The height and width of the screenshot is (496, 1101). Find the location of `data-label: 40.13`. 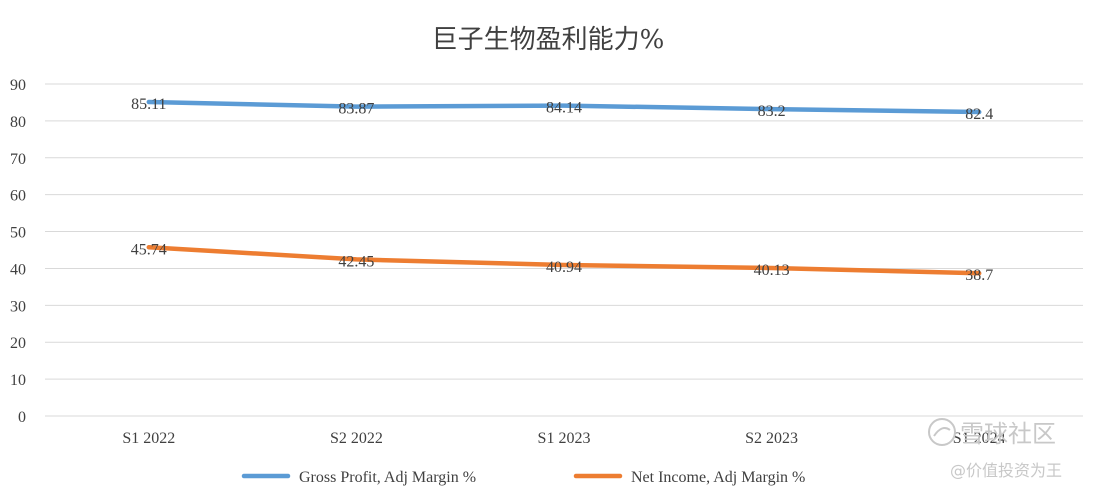

data-label: 40.13 is located at coordinates (772, 270).